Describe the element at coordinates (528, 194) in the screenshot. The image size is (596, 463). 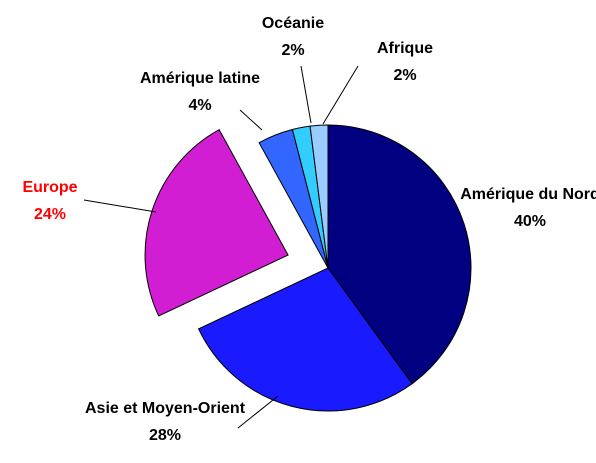
I see `category-name: Amérique du Nord` at that location.